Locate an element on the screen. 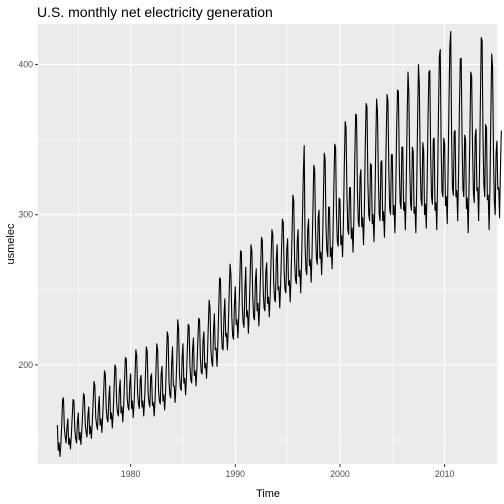 The image size is (504, 504). x-tick-label: 2010 is located at coordinates (445, 474).